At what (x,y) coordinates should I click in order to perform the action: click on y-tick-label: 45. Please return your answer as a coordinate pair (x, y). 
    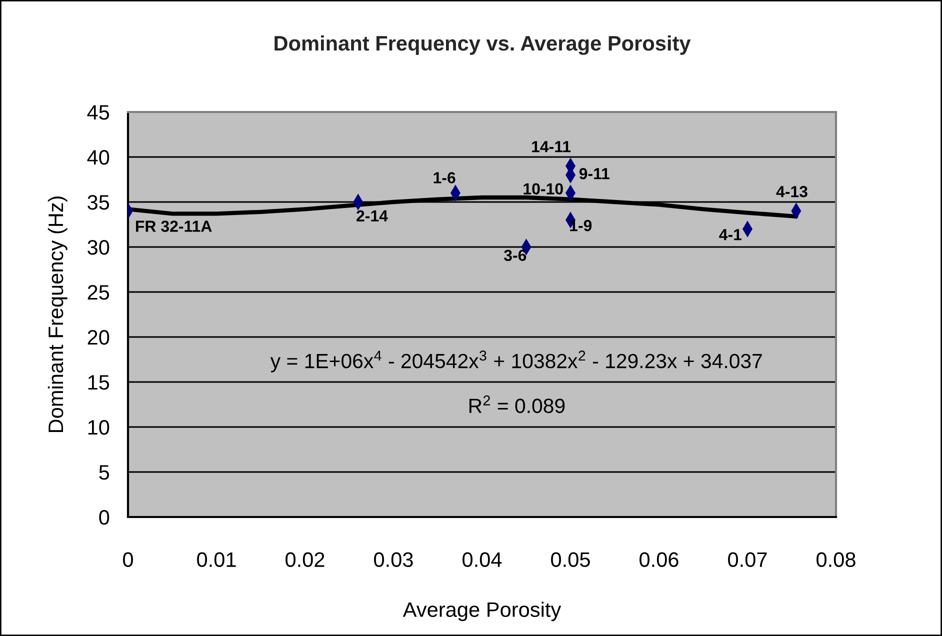
    Looking at the image, I should click on (98, 112).